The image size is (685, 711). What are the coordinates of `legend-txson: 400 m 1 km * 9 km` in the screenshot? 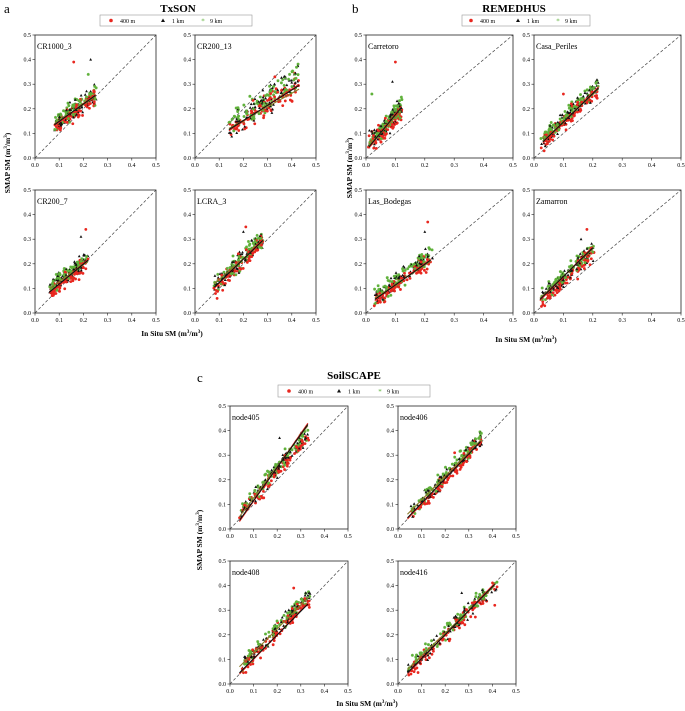 It's located at (176, 20).